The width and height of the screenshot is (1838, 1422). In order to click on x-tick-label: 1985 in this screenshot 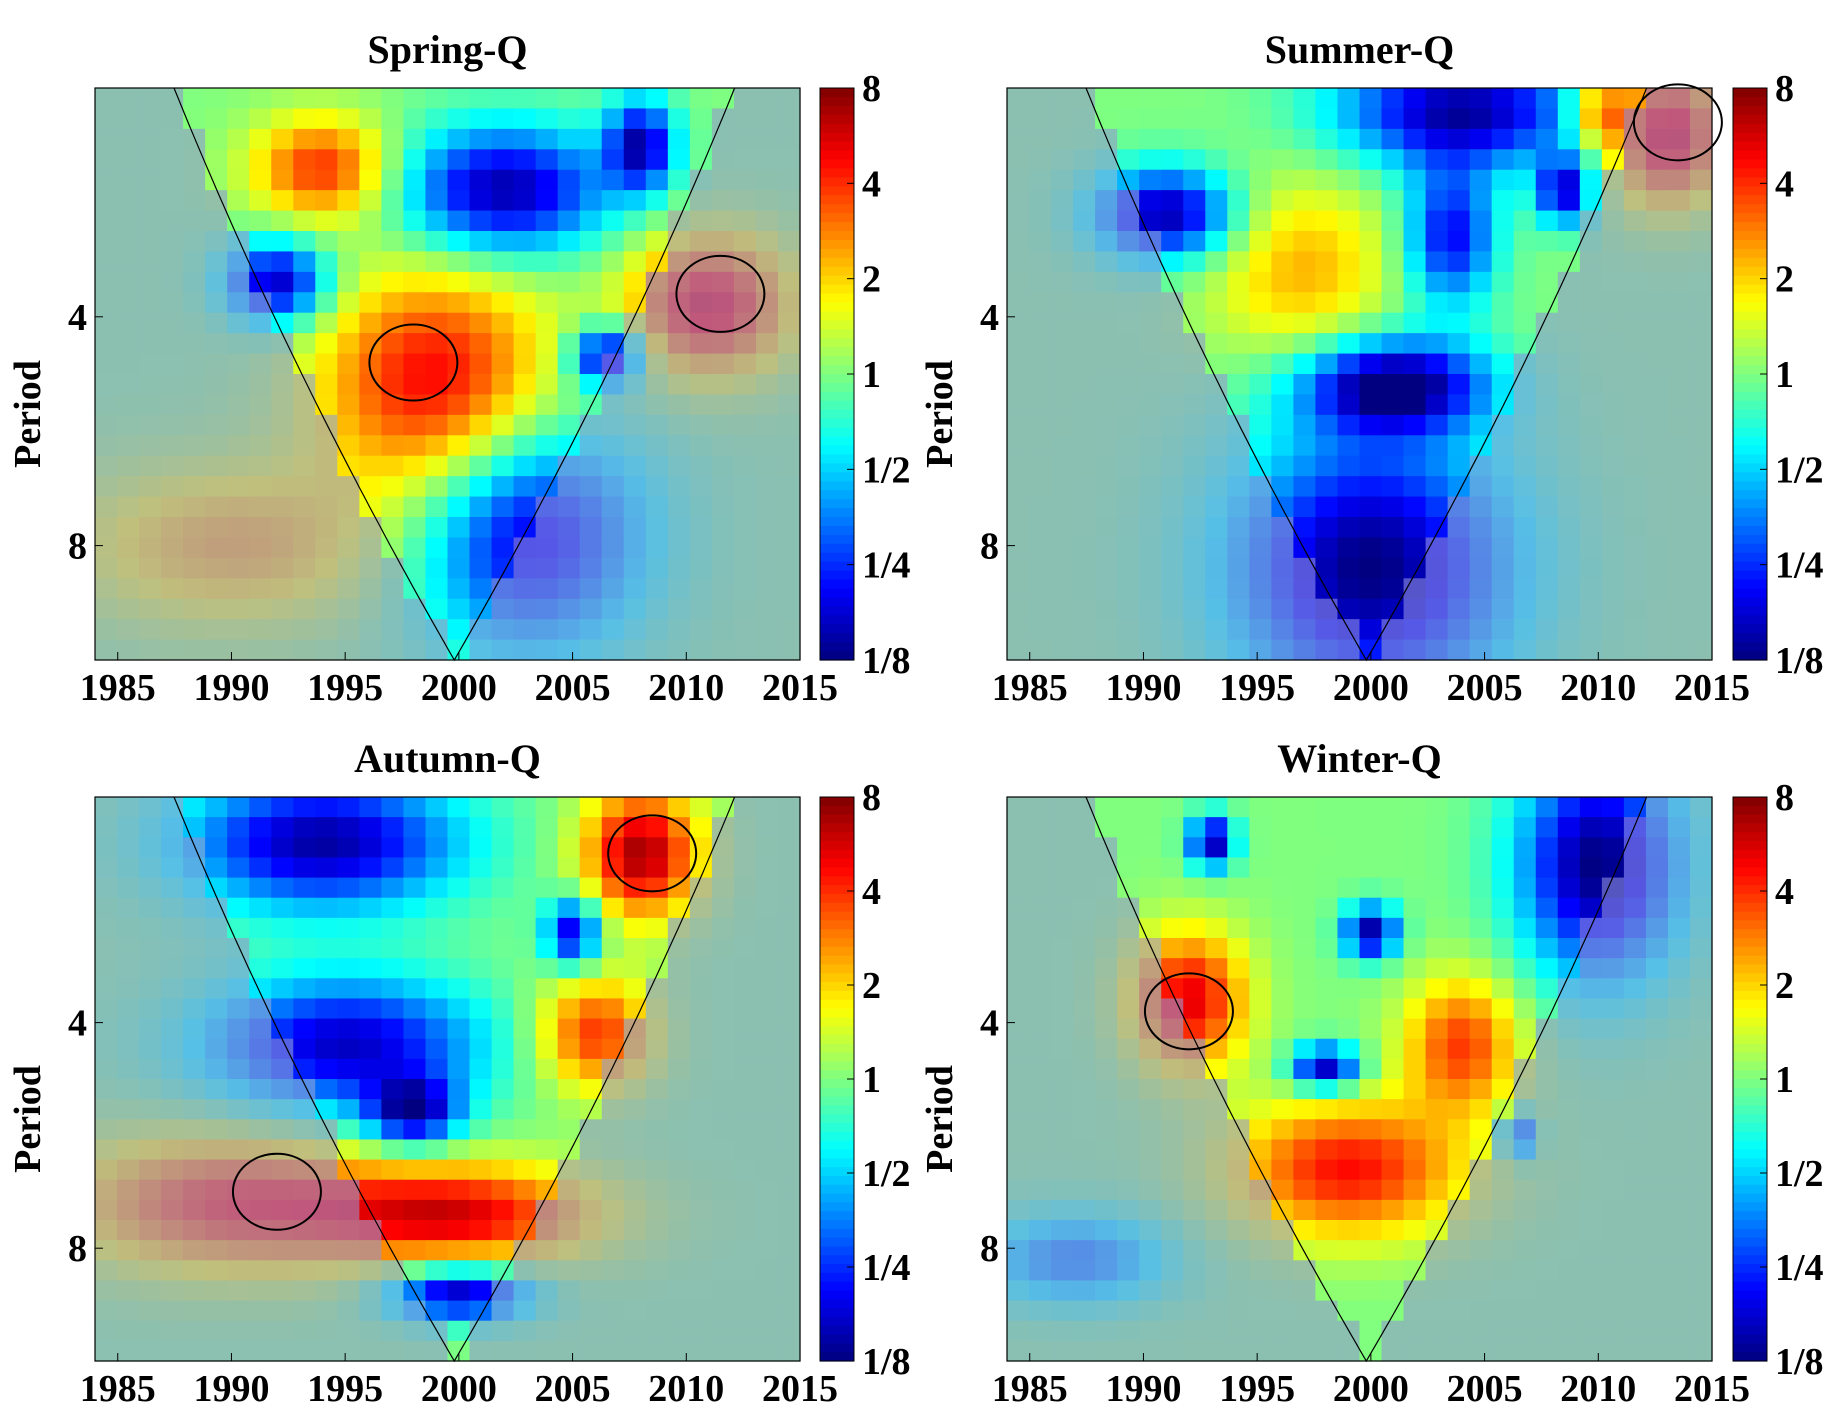, I will do `click(118, 688)`.